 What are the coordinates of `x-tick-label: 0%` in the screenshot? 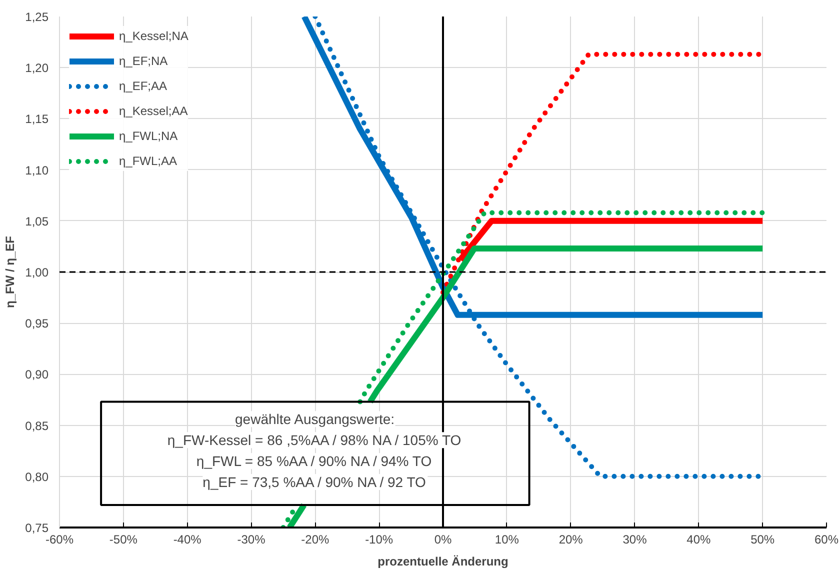 It's located at (443, 539).